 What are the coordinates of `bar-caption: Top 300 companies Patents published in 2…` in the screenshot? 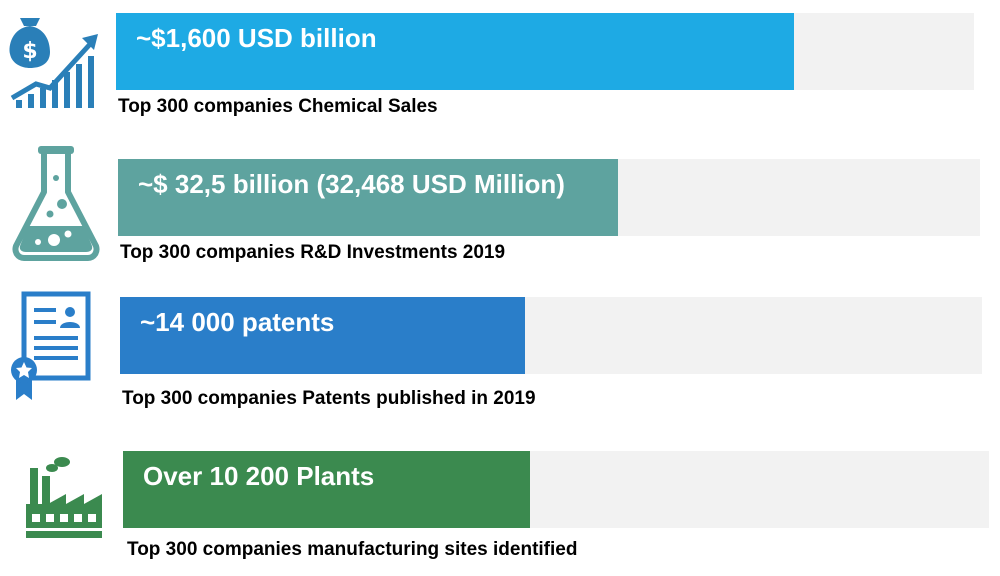 It's located at (329, 398).